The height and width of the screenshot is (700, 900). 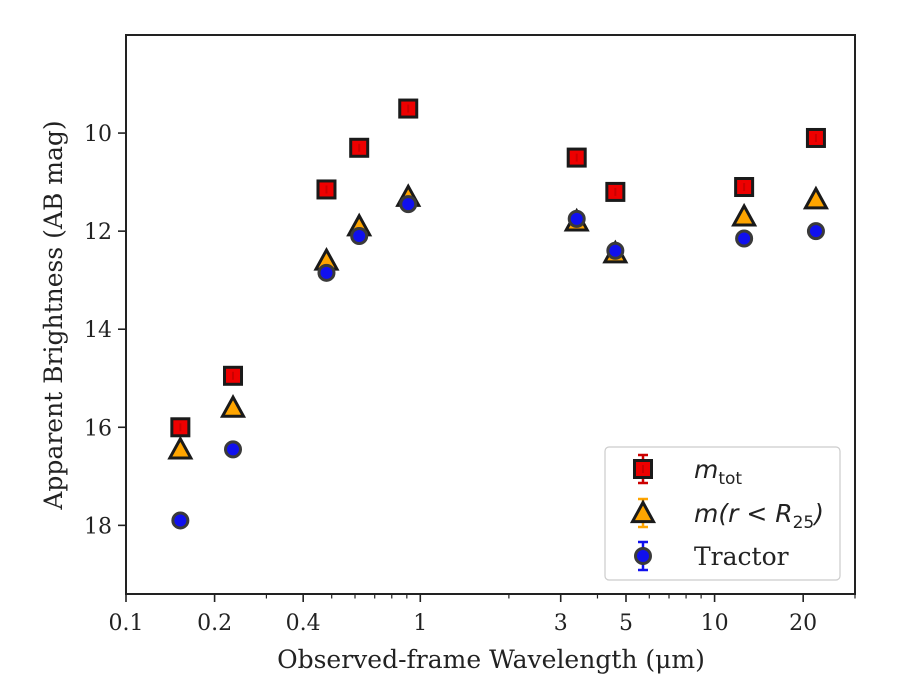 What do you see at coordinates (643, 469) in the screenshot?
I see `legend-marker-square` at bounding box center [643, 469].